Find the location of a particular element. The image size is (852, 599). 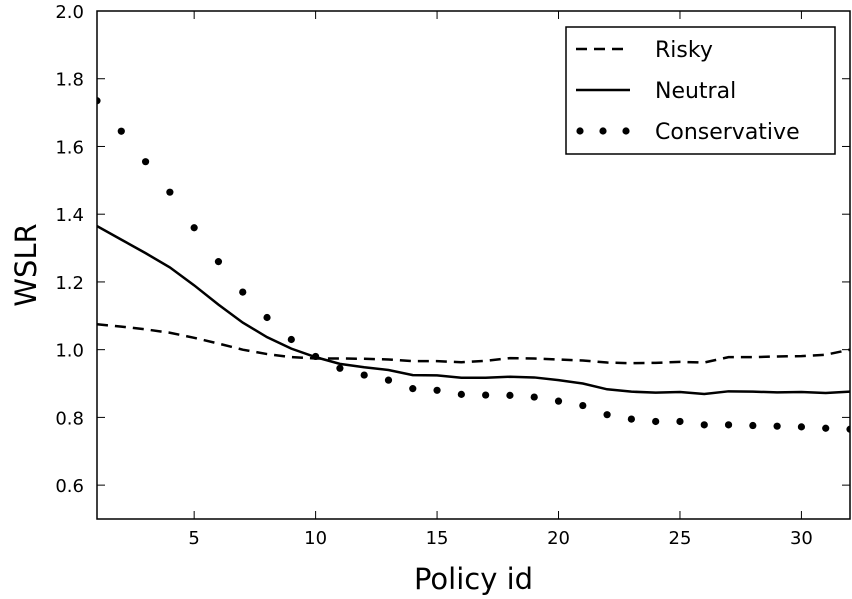

y-tick-label: 1.6 is located at coordinates (69, 147).